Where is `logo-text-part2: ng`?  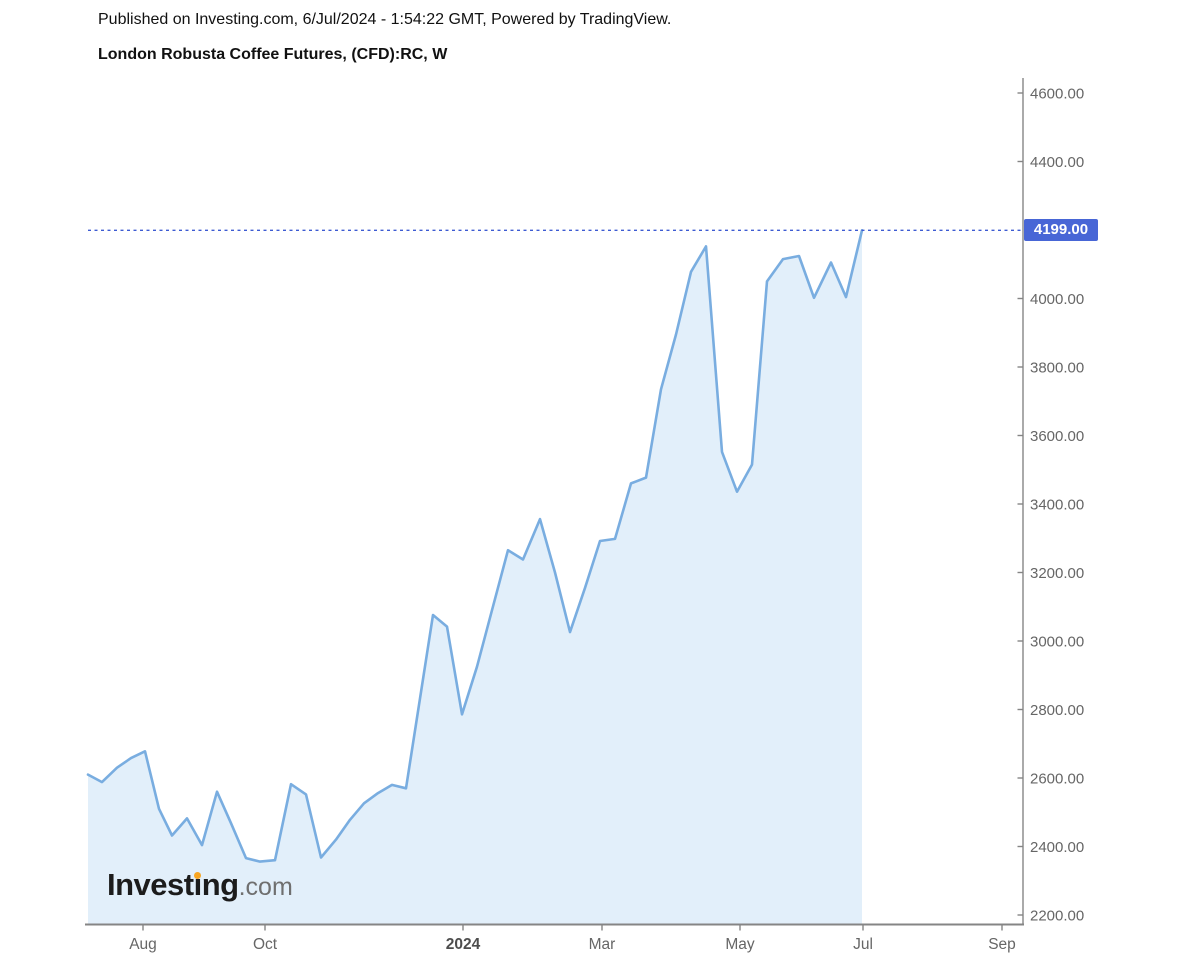
logo-text-part2: ng is located at coordinates (220, 884).